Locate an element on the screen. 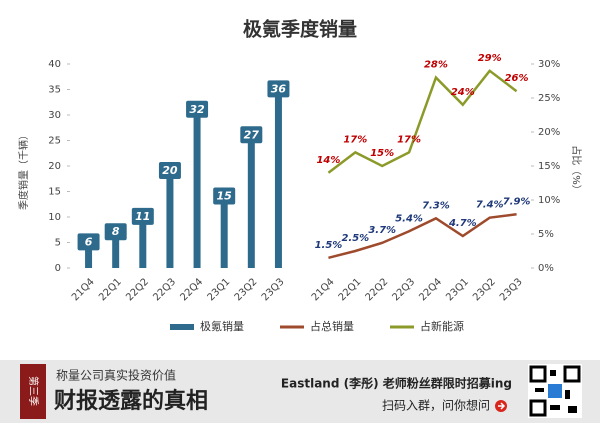 The height and width of the screenshot is (427, 600). y-tick-label: 15 is located at coordinates (54, 192).